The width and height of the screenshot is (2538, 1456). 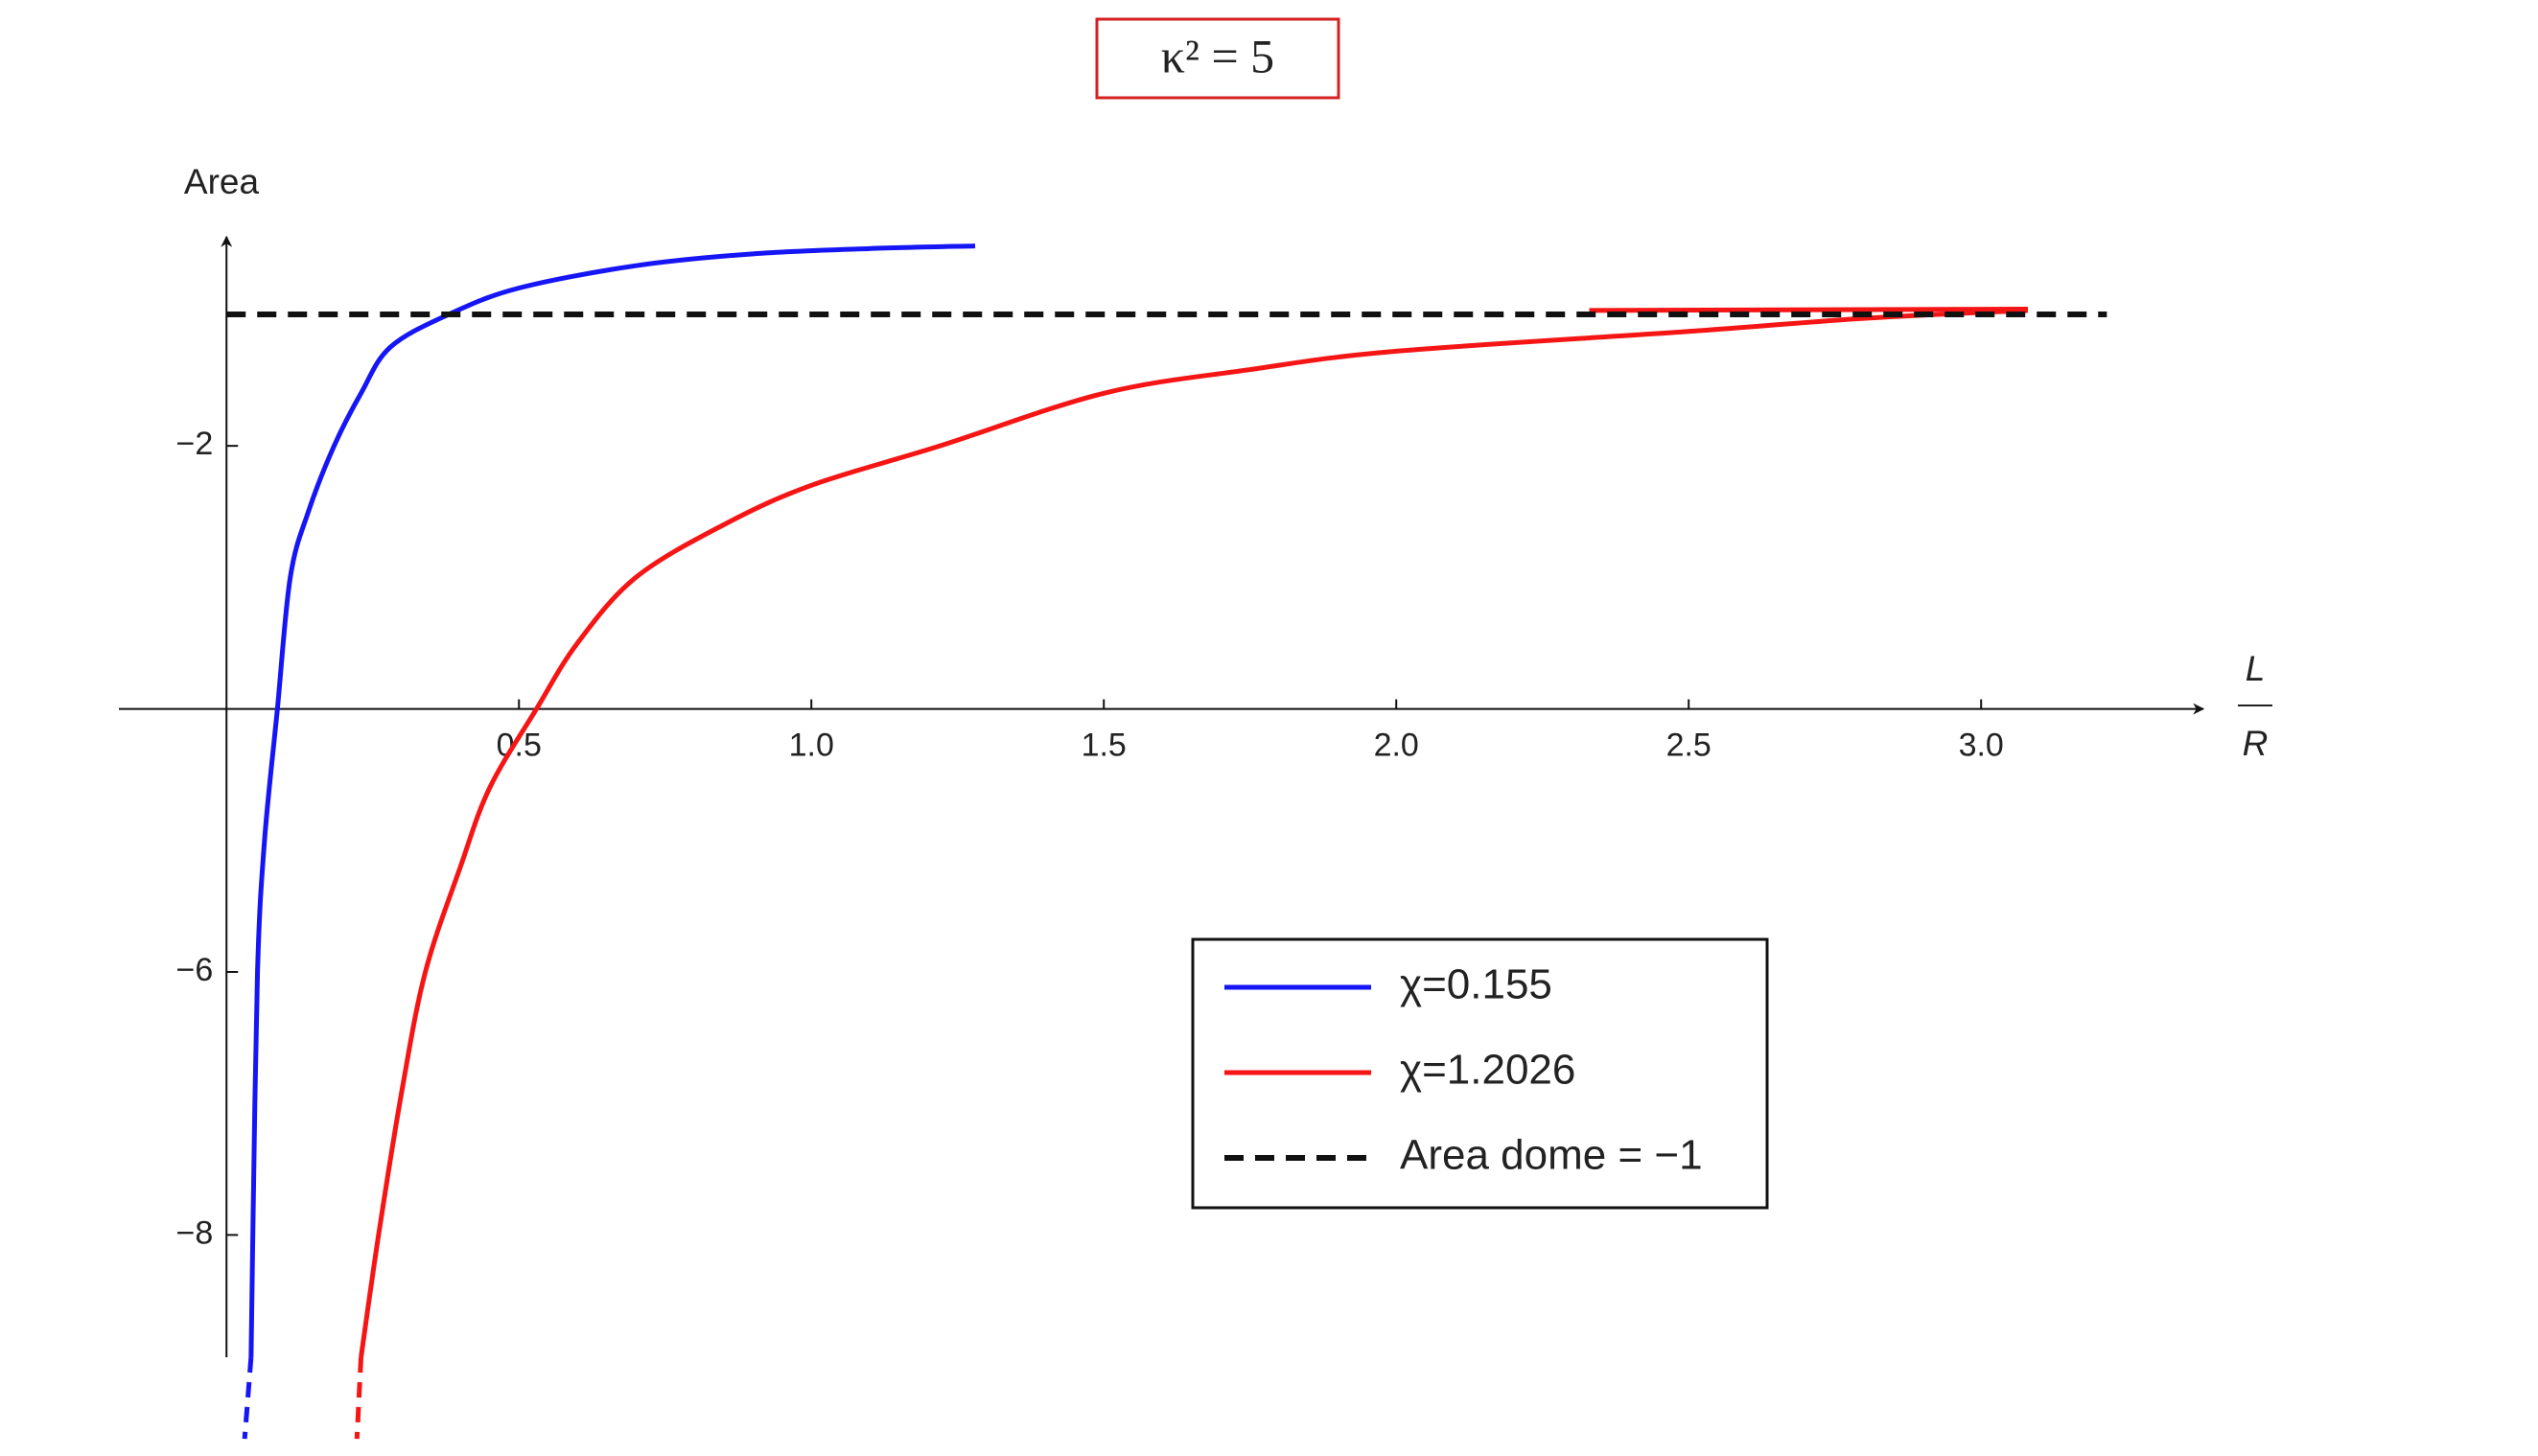 What do you see at coordinates (194, 1232) in the screenshot?
I see `y-tick-label: −8` at bounding box center [194, 1232].